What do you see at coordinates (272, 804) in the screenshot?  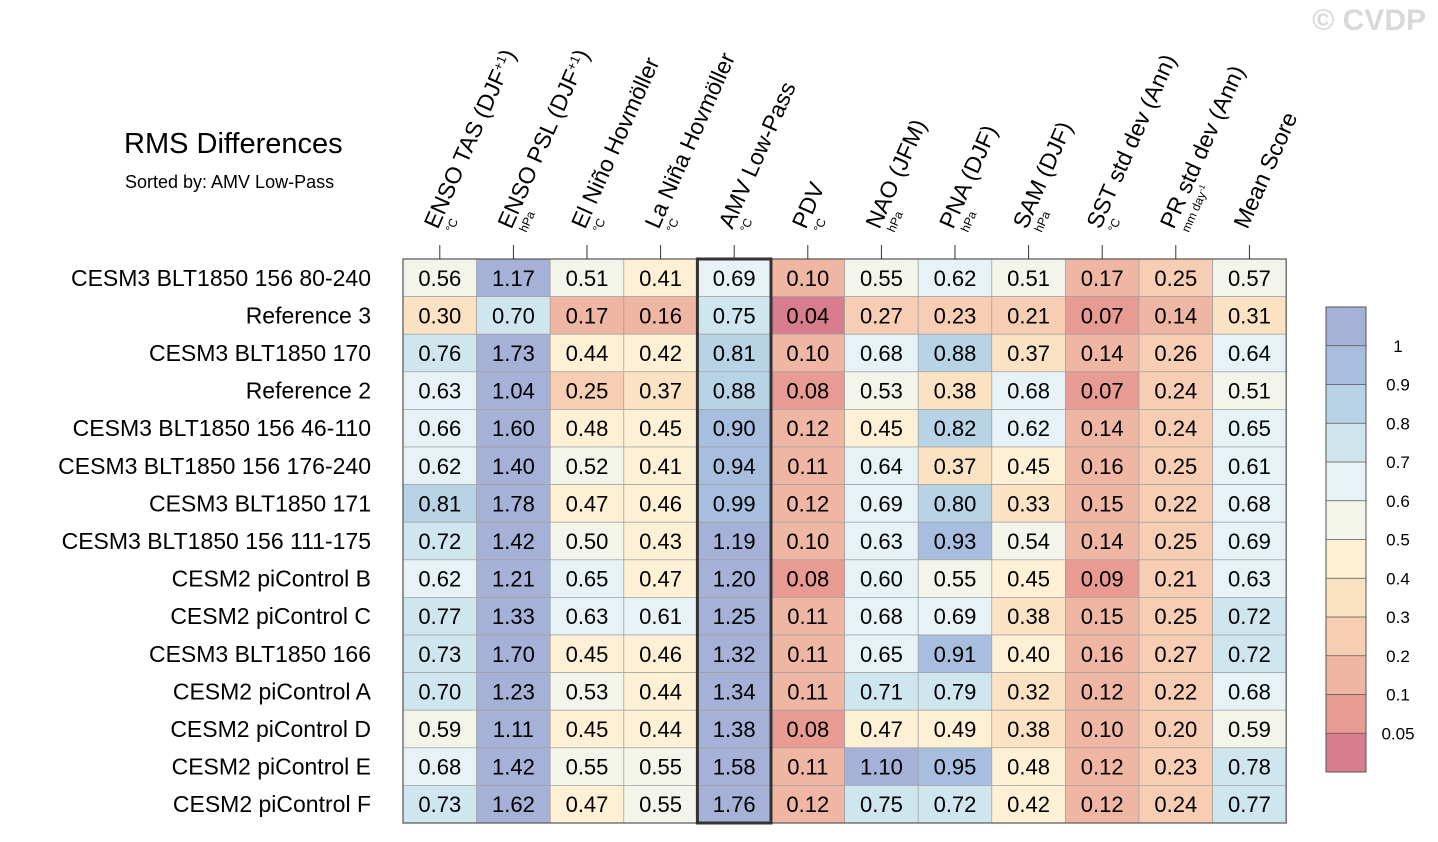 I see `row-label: CESM2 piControl F` at bounding box center [272, 804].